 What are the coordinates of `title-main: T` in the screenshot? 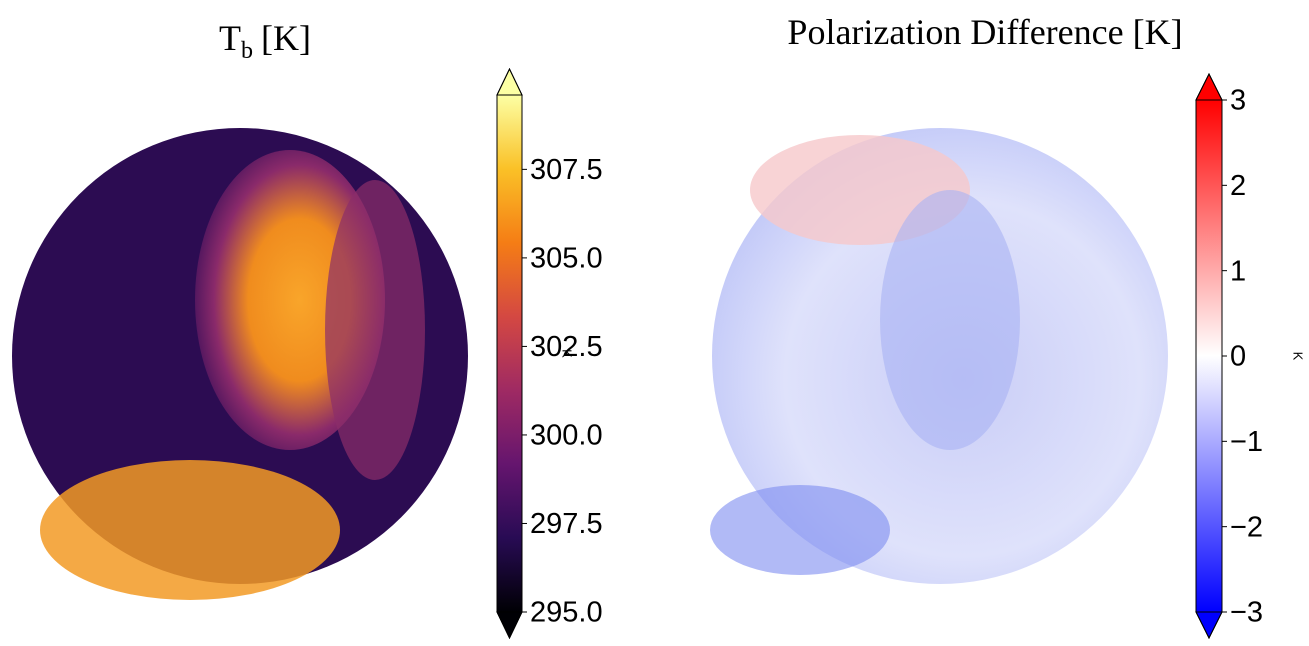 It's located at (230, 38).